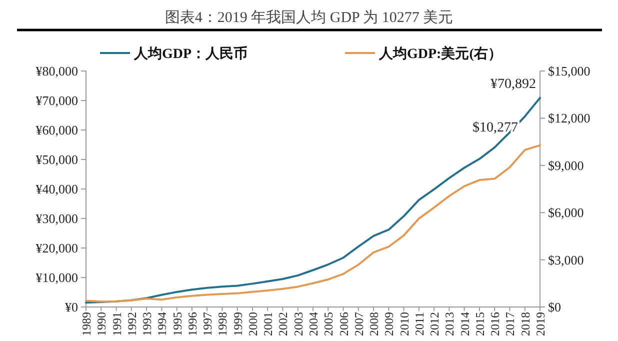 Image resolution: width=618 pixels, height=341 pixels. Describe the element at coordinates (207, 324) in the screenshot. I see `x-tick-label: 1997` at that location.